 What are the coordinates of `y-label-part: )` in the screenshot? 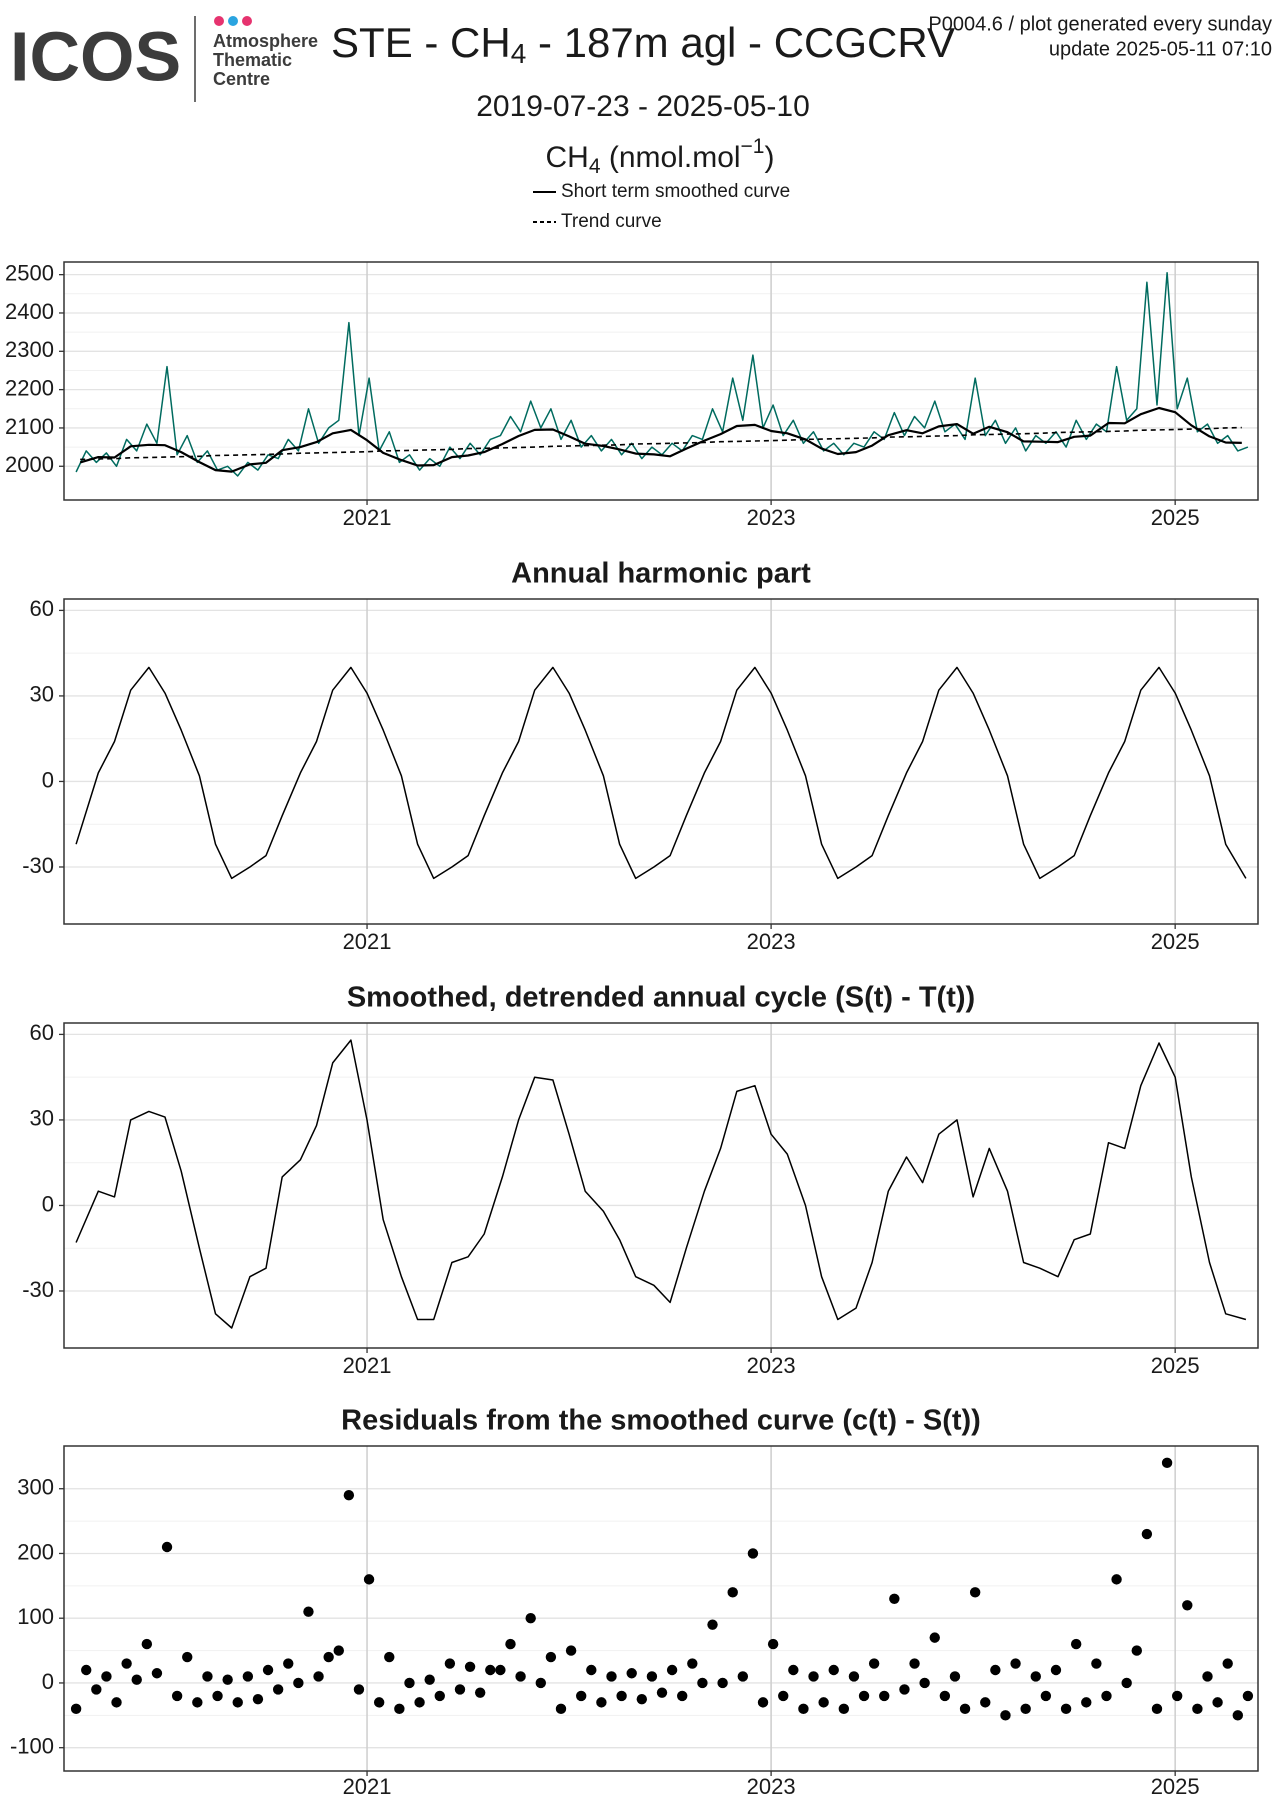 It's located at (770, 157).